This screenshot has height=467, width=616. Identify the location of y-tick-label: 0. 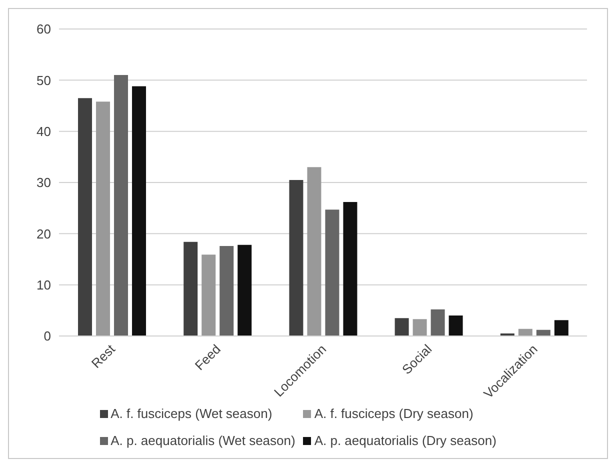
(47, 336).